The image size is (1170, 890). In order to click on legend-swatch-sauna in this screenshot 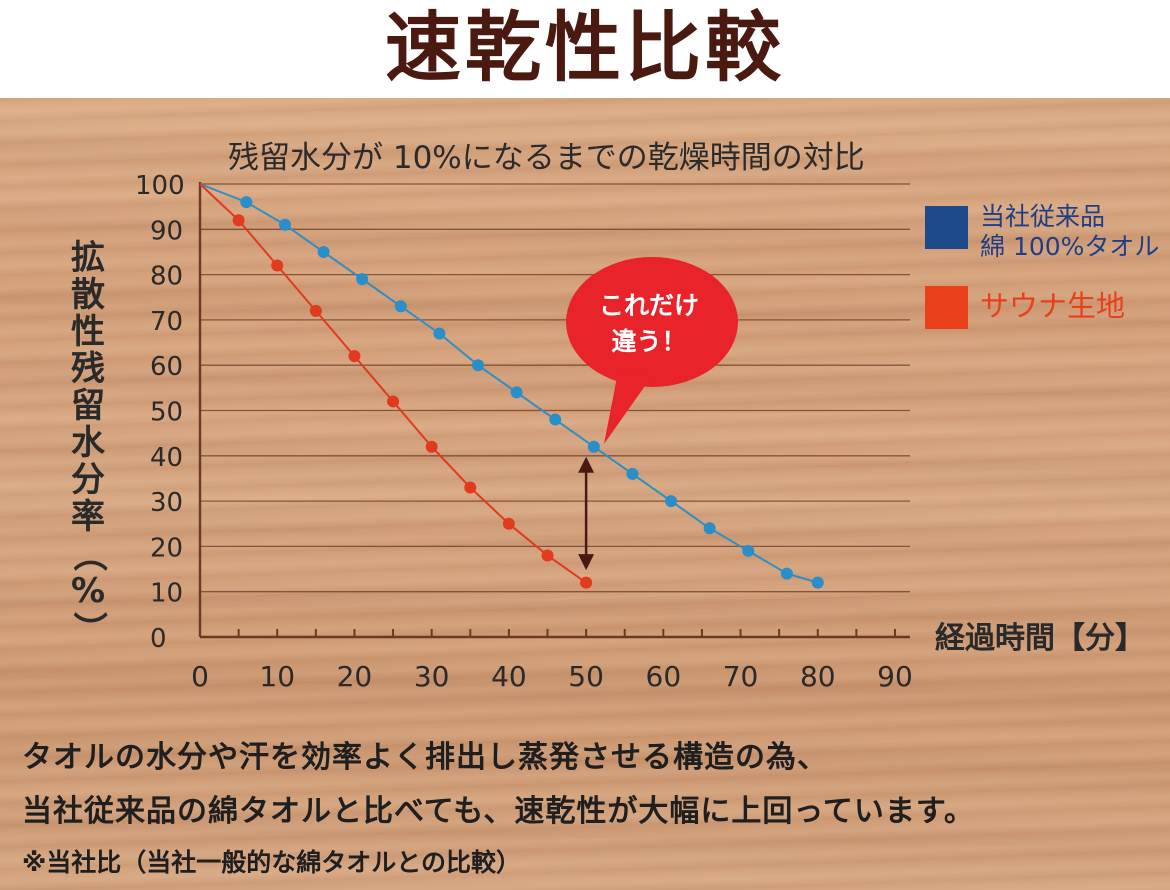, I will do `click(946, 307)`.